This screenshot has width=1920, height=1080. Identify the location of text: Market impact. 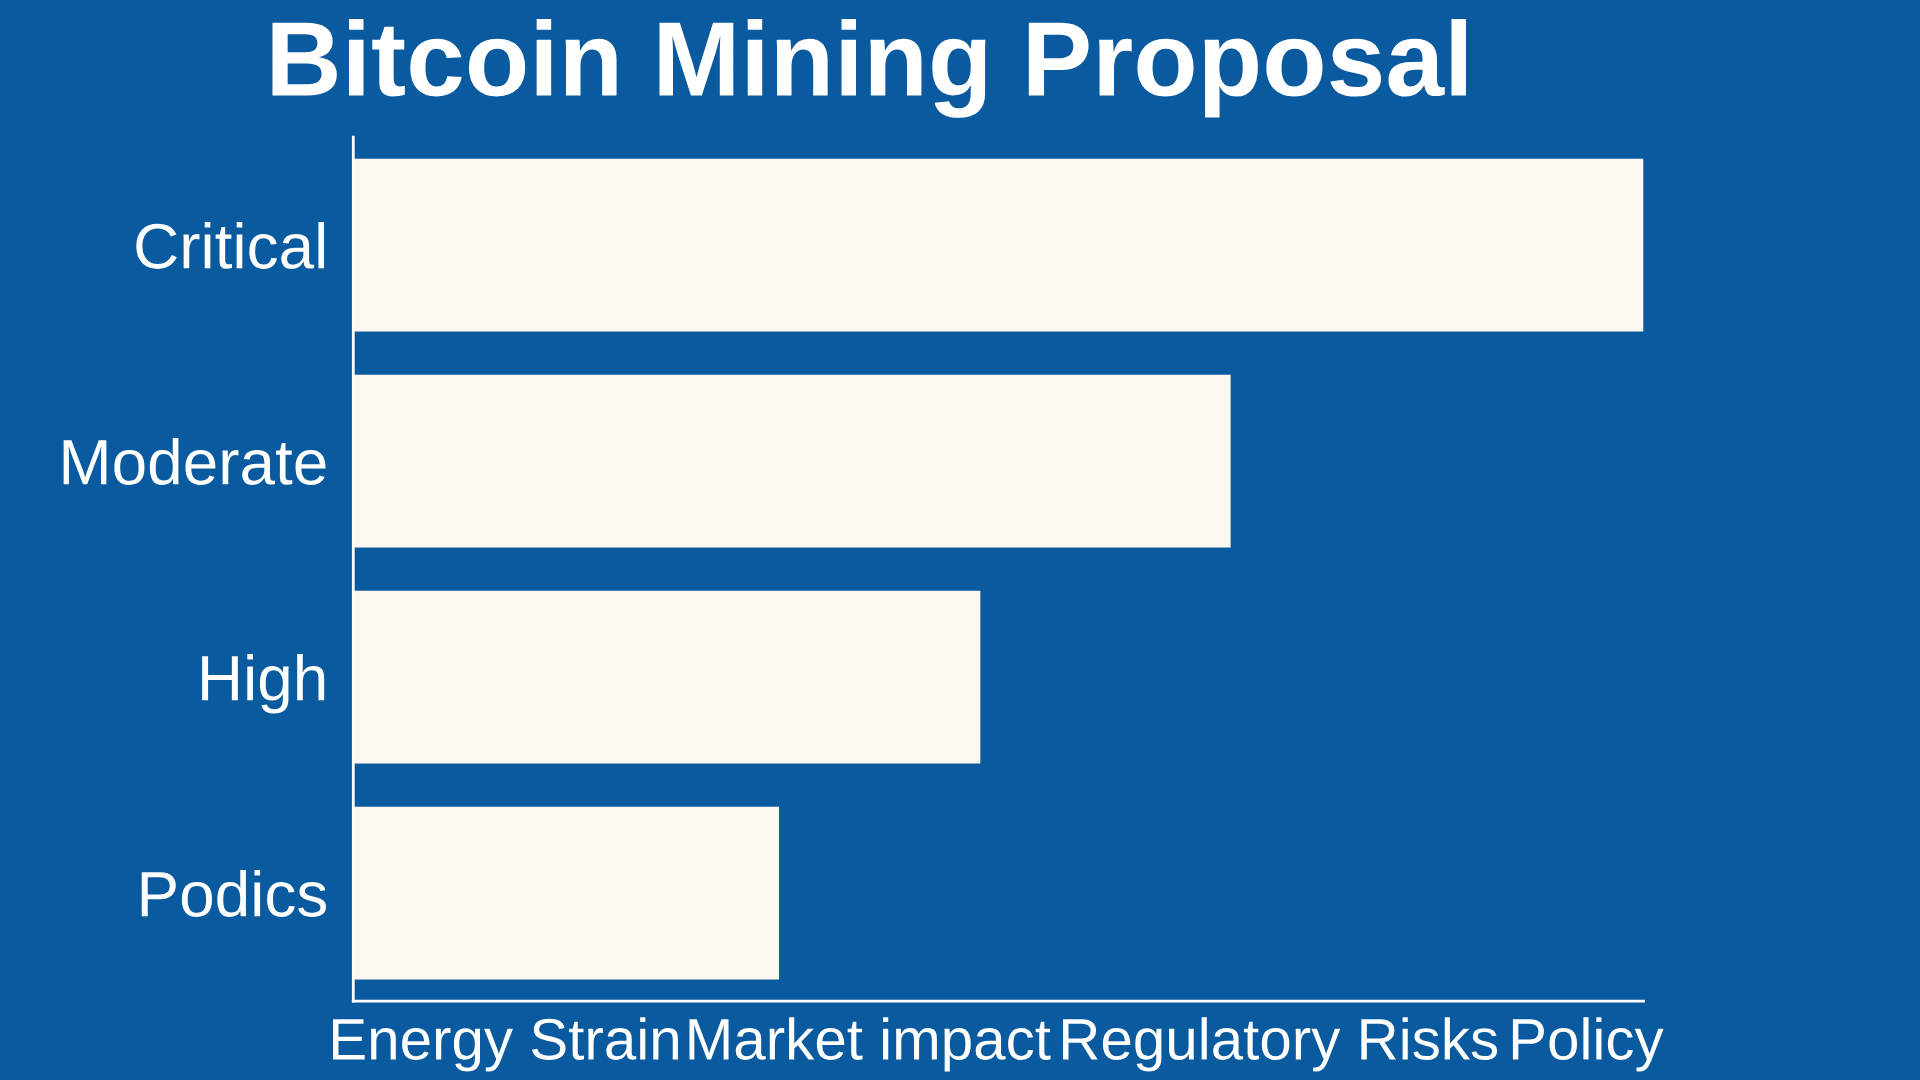
(870, 1044).